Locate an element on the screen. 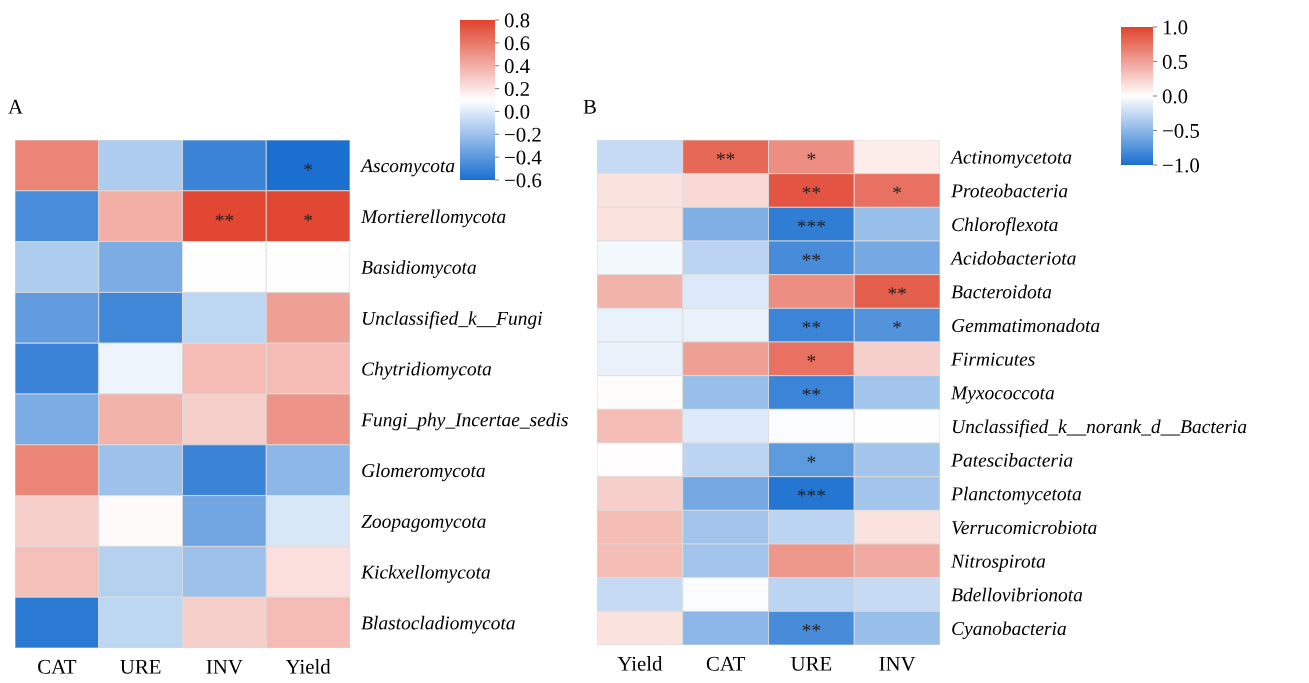 The height and width of the screenshot is (683, 1309). color-bar-label: −0.2 is located at coordinates (523, 134).